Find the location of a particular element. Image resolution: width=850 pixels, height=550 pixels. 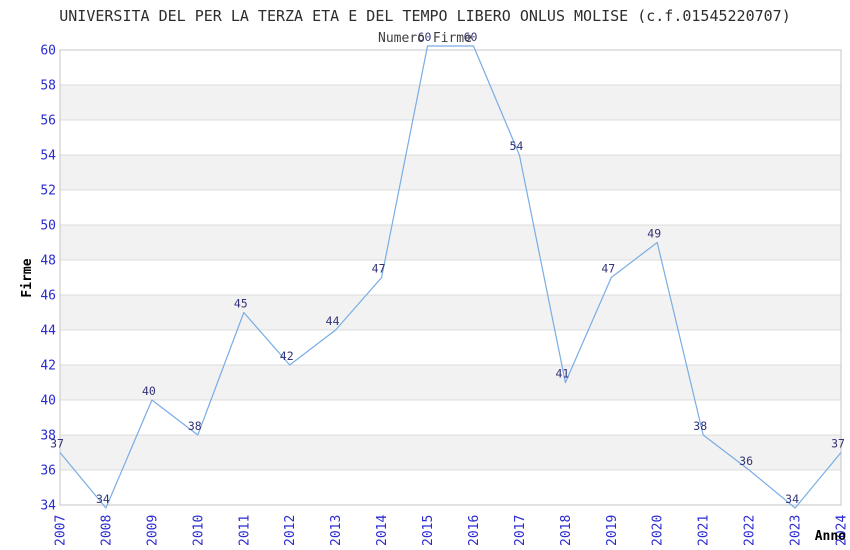

point-value-label: 36 is located at coordinates (746, 461).